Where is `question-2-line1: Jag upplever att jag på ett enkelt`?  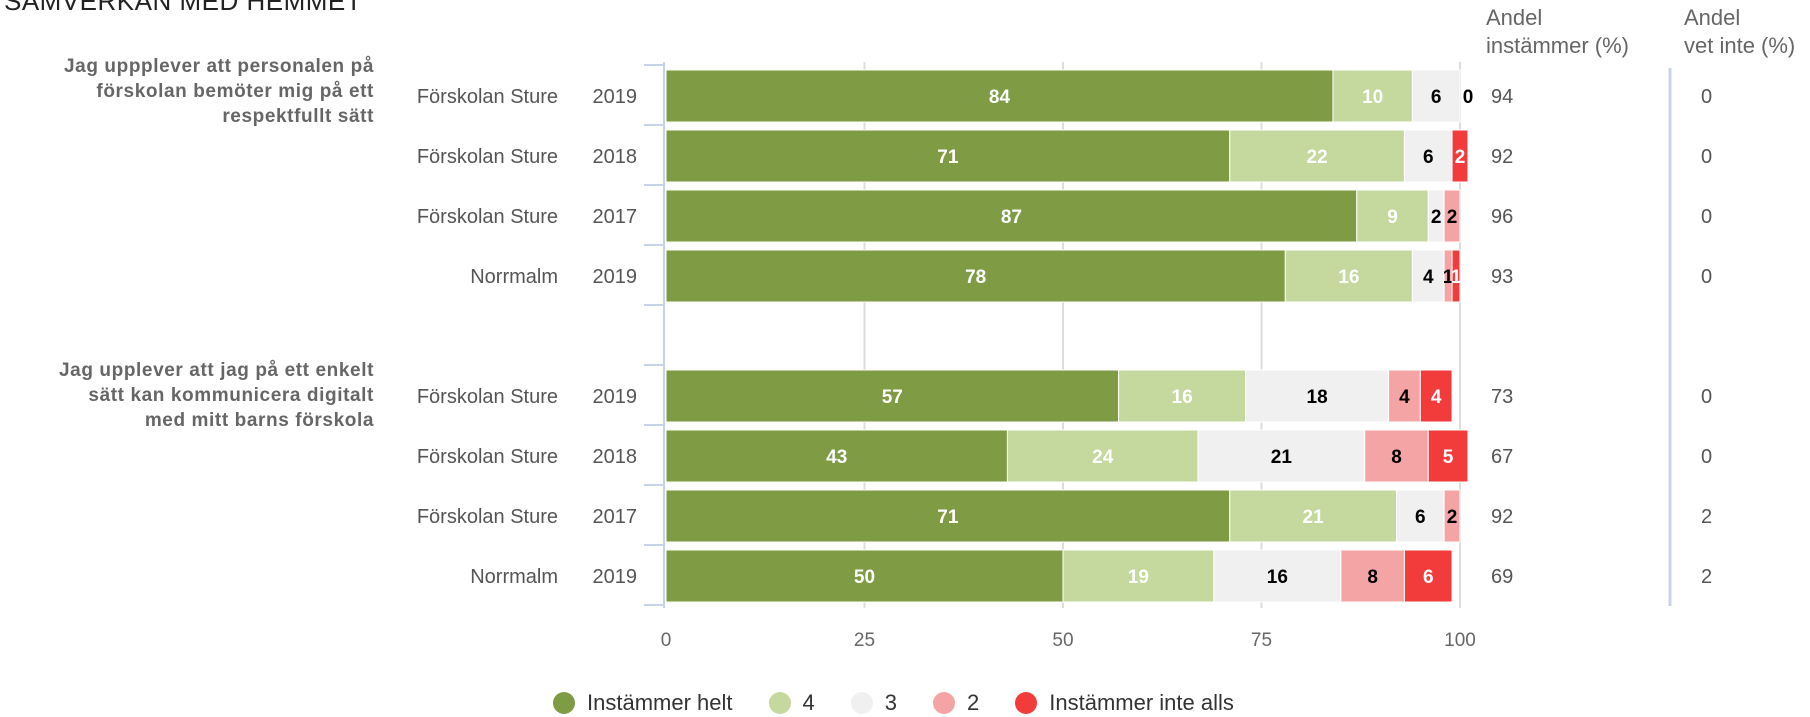 question-2-line1: Jag upplever att jag på ett enkelt is located at coordinates (216, 370).